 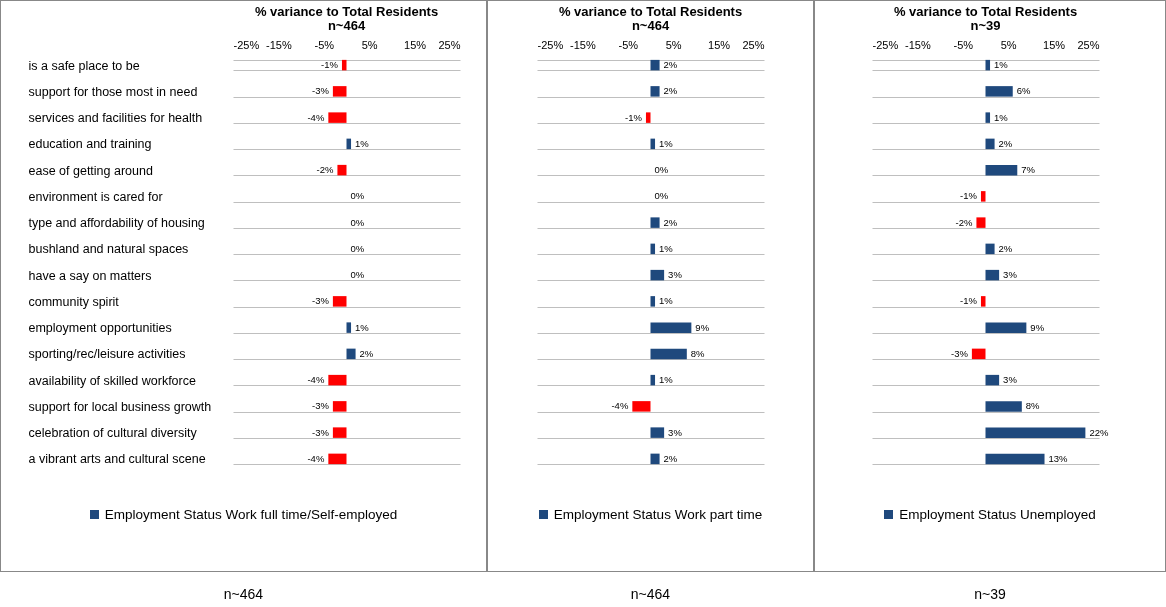 What do you see at coordinates (108, 249) in the screenshot?
I see `y-tick-label: bushland and natural spaces` at bounding box center [108, 249].